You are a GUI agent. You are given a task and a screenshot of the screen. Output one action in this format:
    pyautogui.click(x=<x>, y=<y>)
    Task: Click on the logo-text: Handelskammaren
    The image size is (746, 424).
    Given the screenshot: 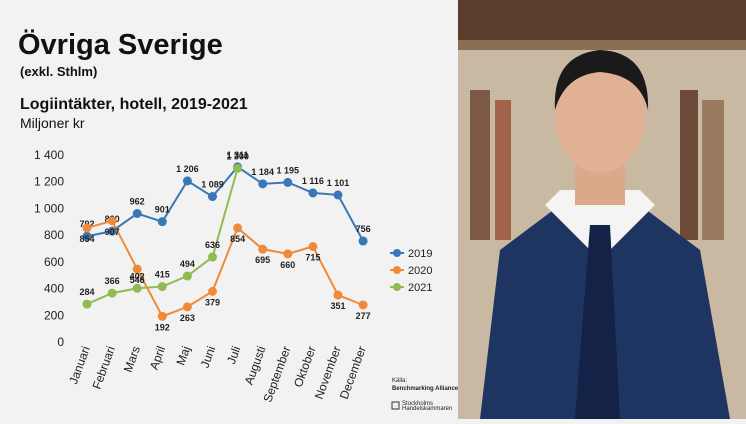 What is the action you would take?
    pyautogui.click(x=427, y=409)
    